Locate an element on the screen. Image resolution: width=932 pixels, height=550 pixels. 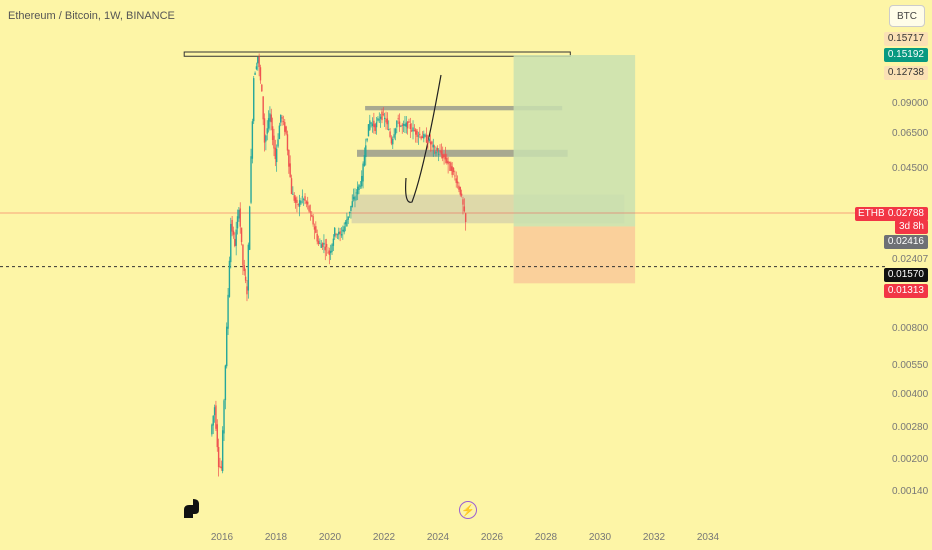
x-tick-label: 2018 is located at coordinates (276, 537).